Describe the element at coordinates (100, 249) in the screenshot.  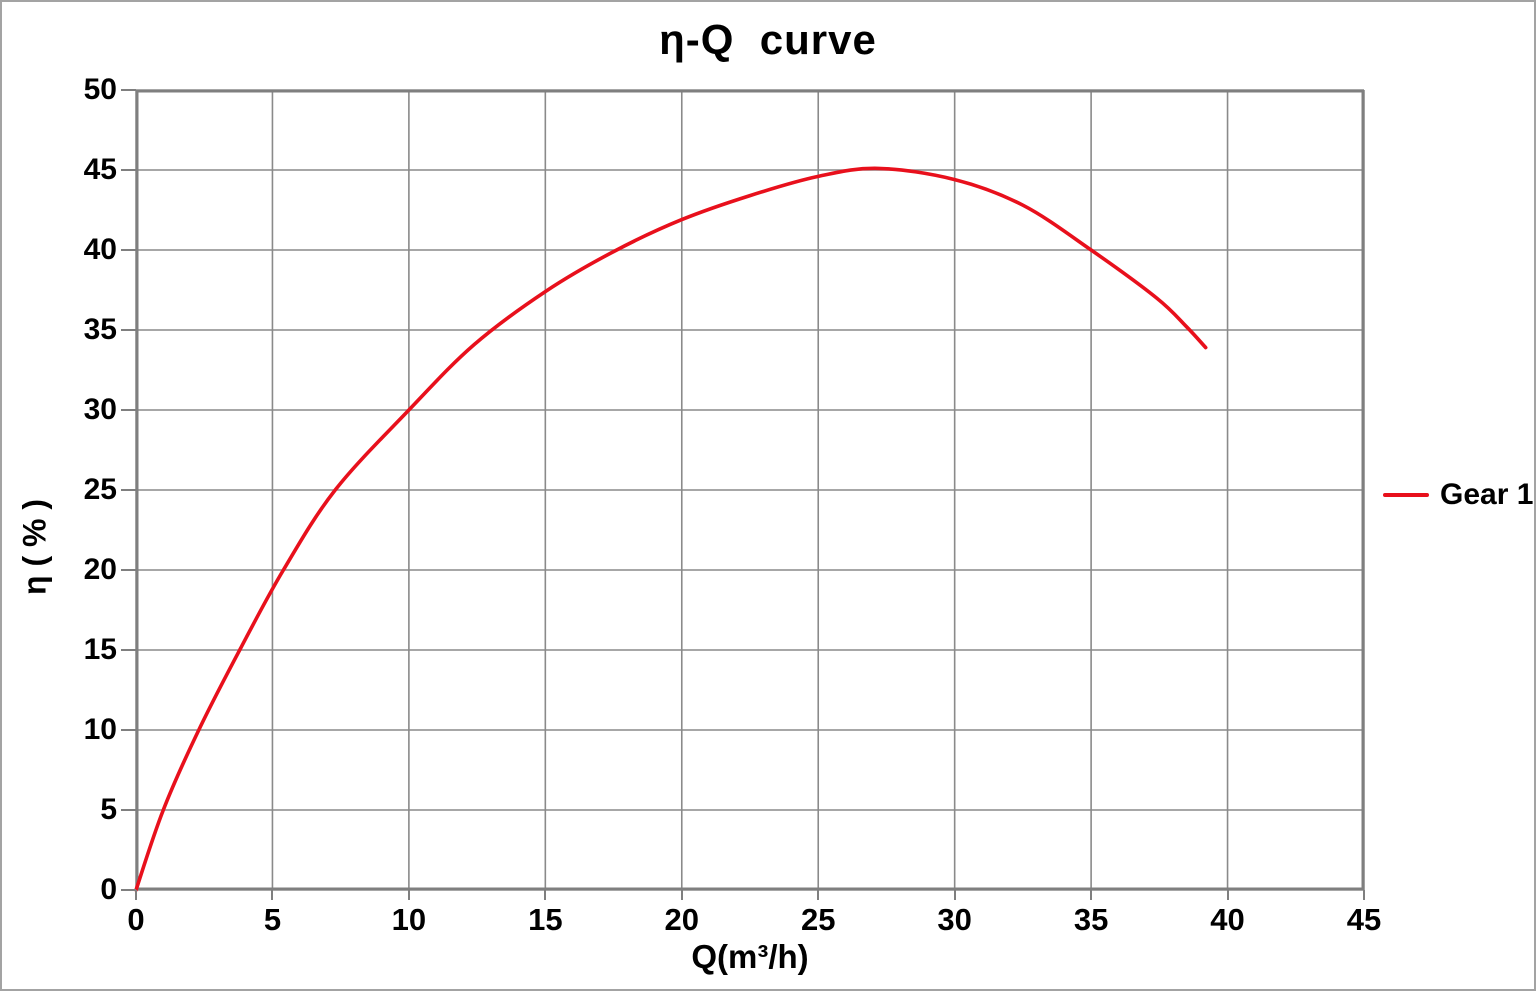
I see `y-tick-label: 40` at that location.